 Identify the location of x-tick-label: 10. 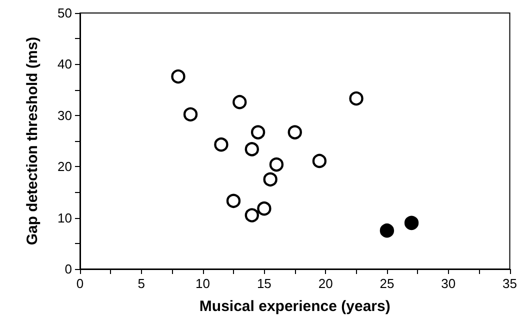
(203, 283).